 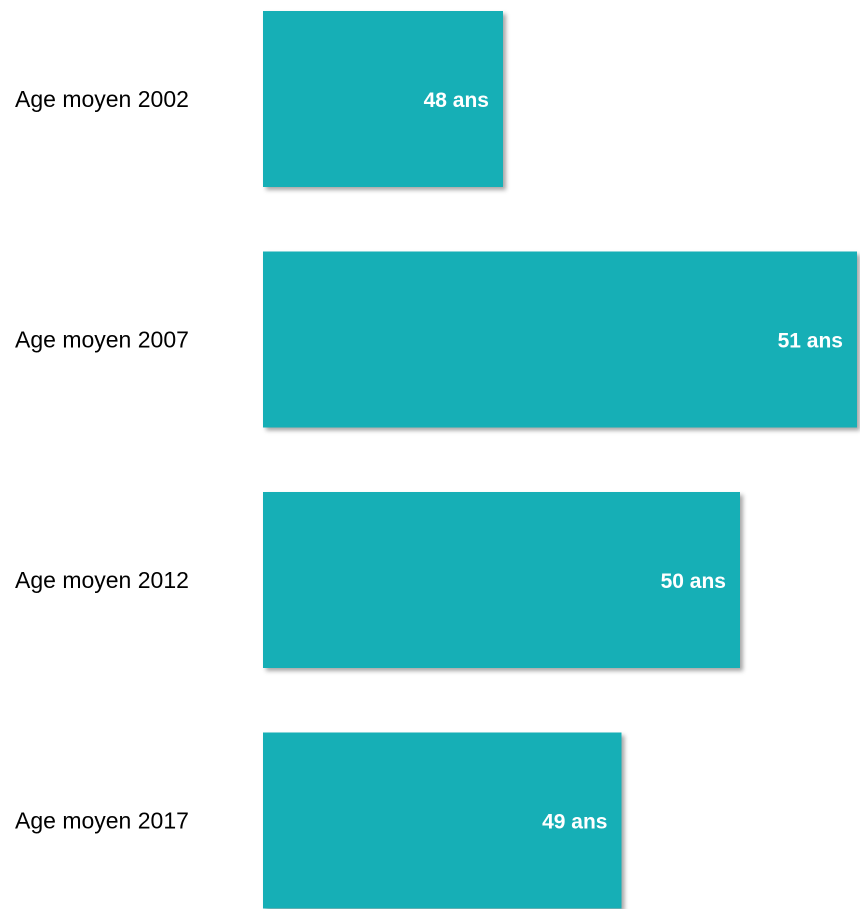 What do you see at coordinates (456, 100) in the screenshot?
I see `value-label: 48 ans` at bounding box center [456, 100].